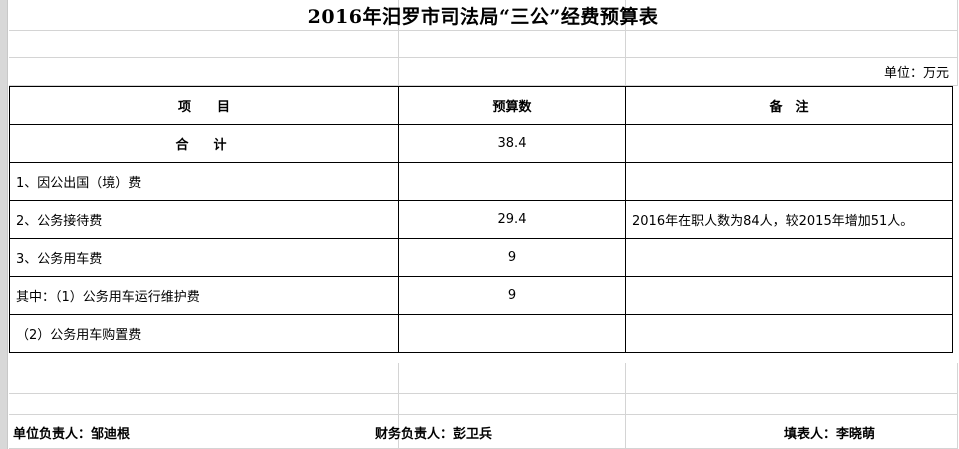 The image size is (959, 449). What do you see at coordinates (830, 434) in the screenshot?
I see `form-filler-signature: 填表人：李晓萌` at bounding box center [830, 434].